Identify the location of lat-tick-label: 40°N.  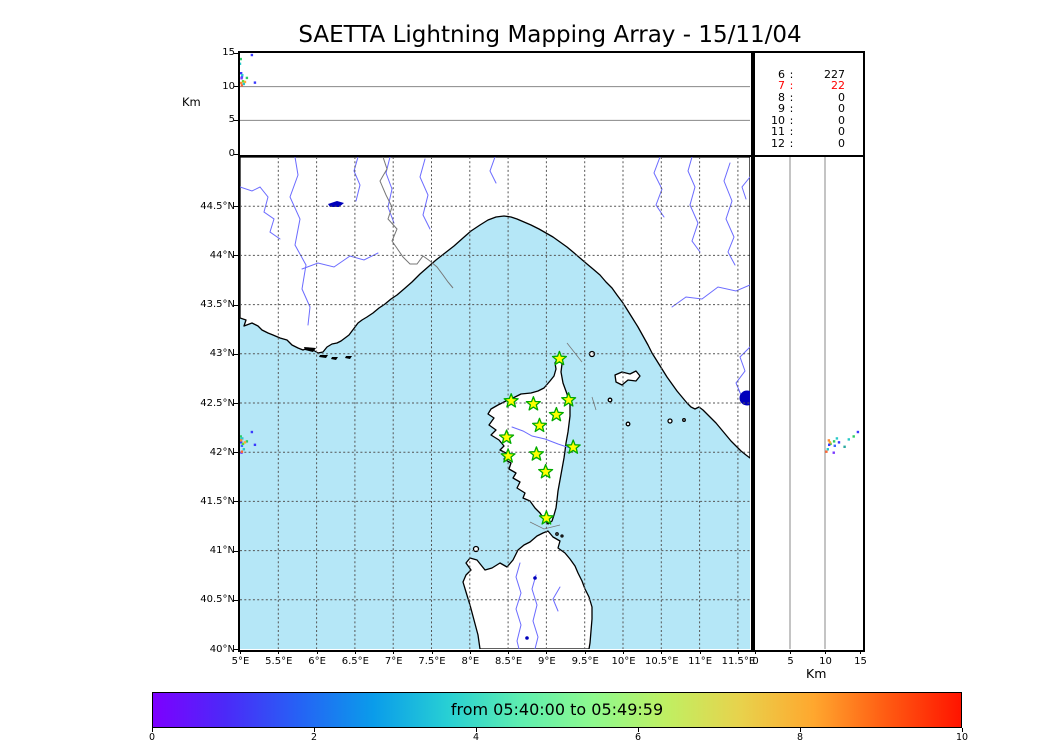
(222, 649).